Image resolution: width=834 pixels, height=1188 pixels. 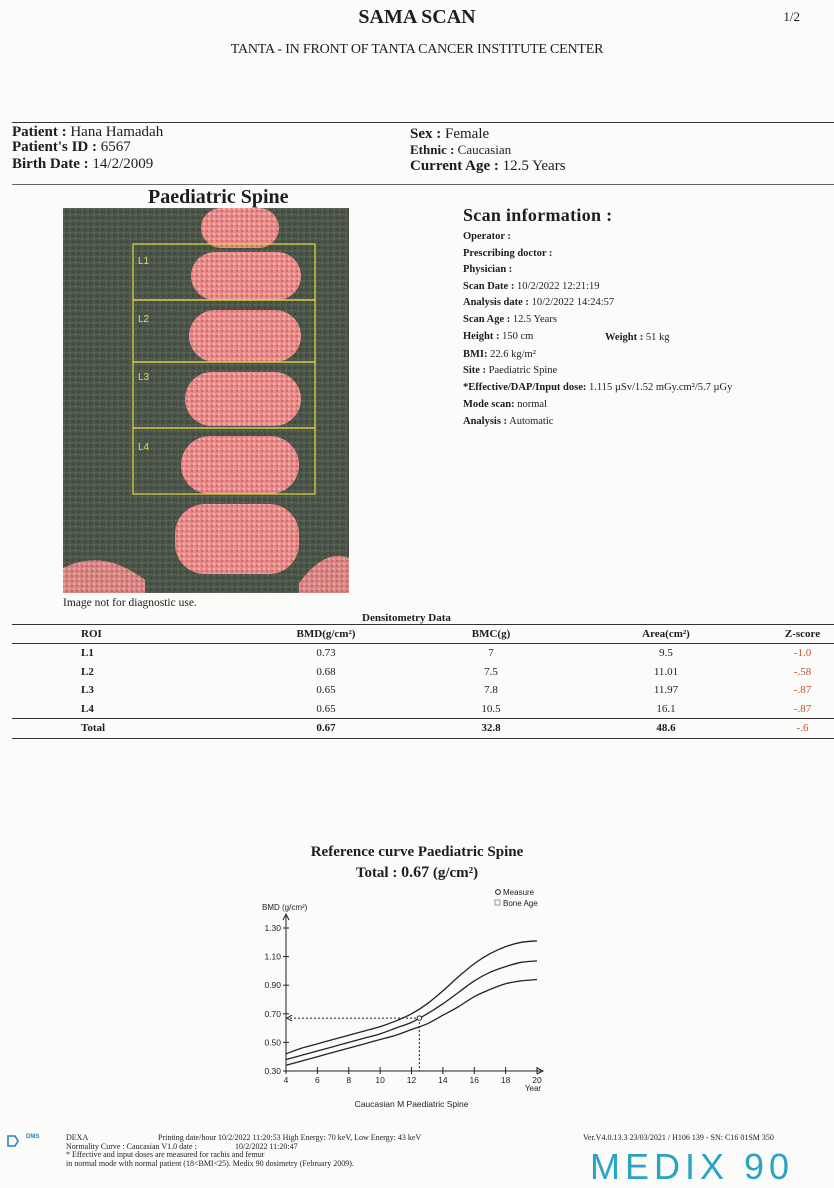 I want to click on physician-line: Physician :, so click(x=487, y=270).